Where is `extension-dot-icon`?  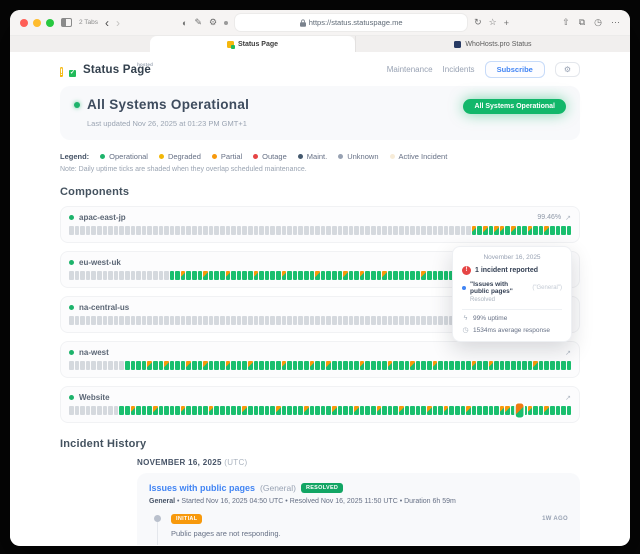 extension-dot-icon is located at coordinates (226, 22).